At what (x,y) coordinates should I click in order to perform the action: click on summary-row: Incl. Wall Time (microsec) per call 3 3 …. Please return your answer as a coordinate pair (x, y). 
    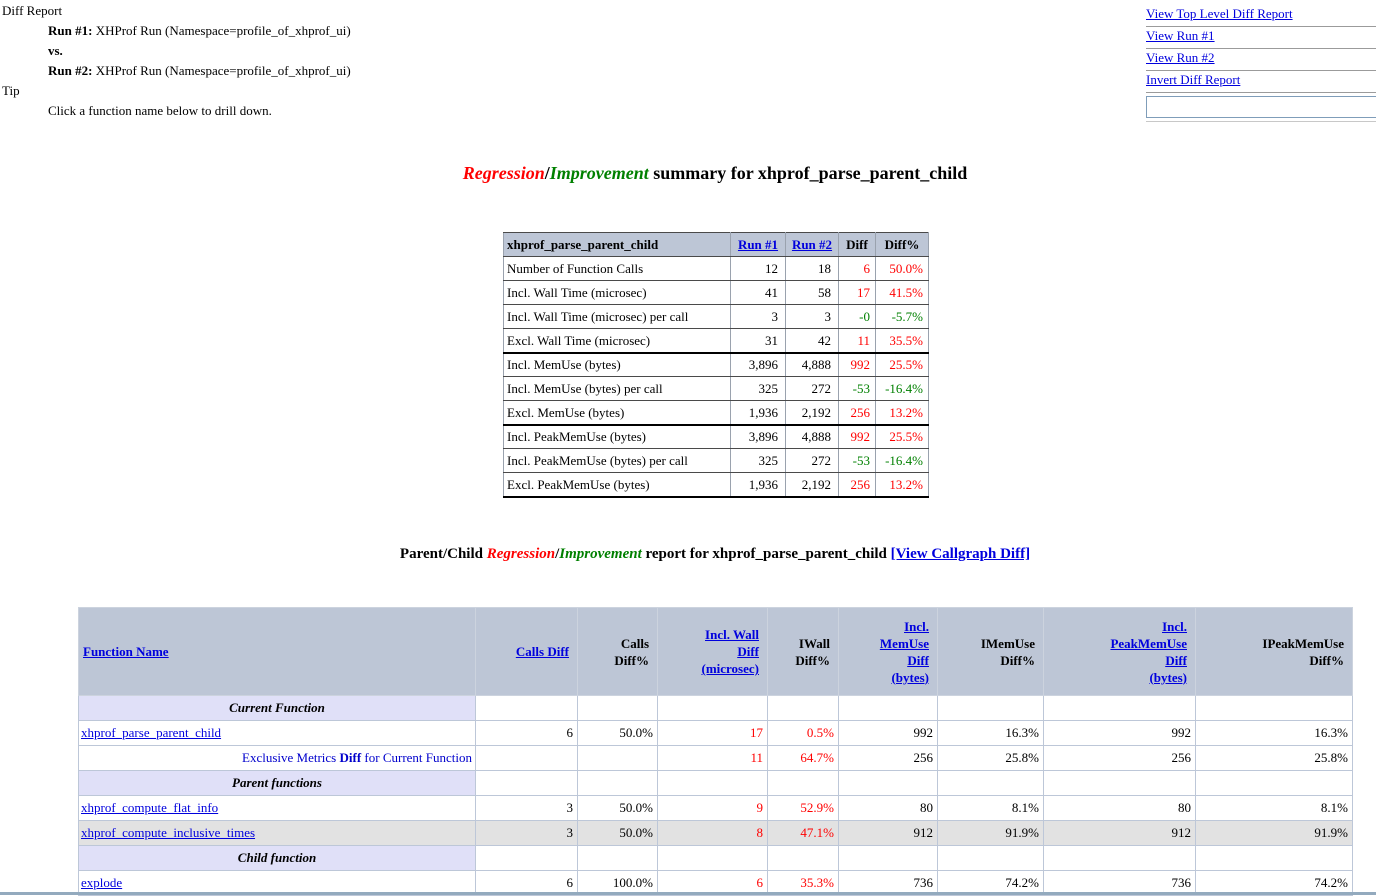
    Looking at the image, I should click on (716, 316).